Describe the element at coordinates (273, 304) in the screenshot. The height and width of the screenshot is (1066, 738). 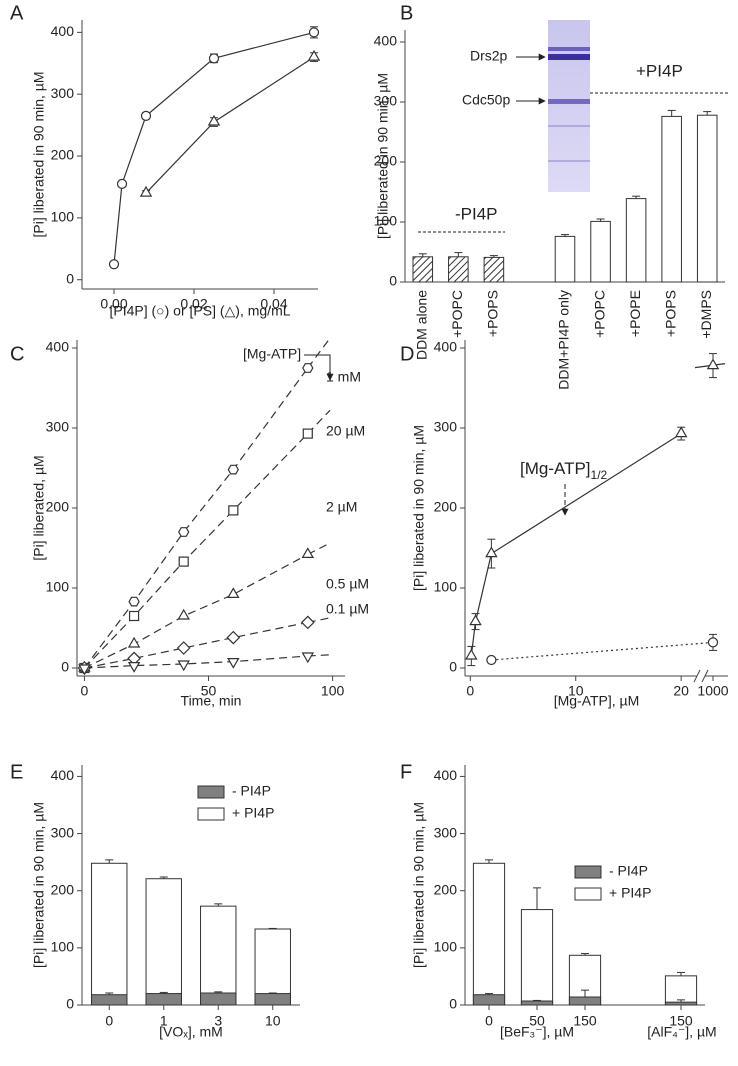
I see `x-tick-label: 0.04` at that location.